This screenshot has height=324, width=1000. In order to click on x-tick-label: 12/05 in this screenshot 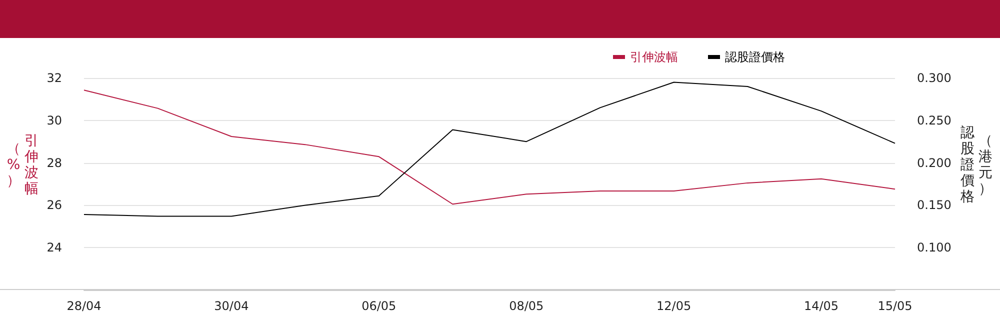, I will do `click(674, 306)`.